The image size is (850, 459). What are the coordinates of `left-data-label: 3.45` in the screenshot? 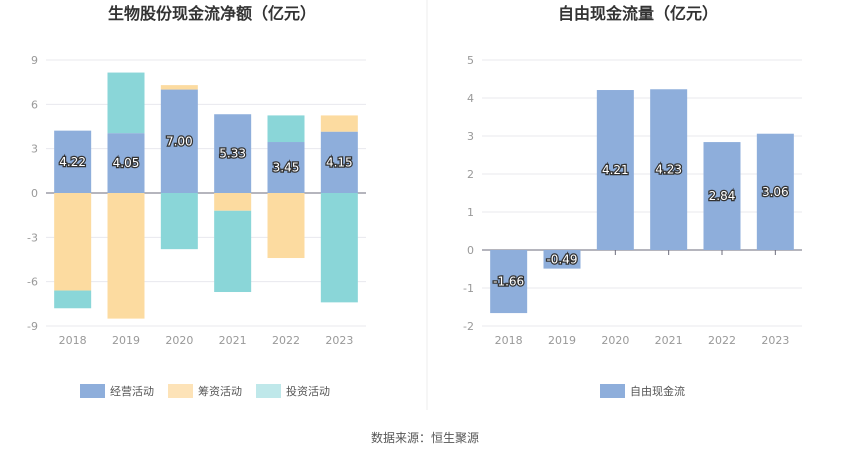 It's located at (286, 168).